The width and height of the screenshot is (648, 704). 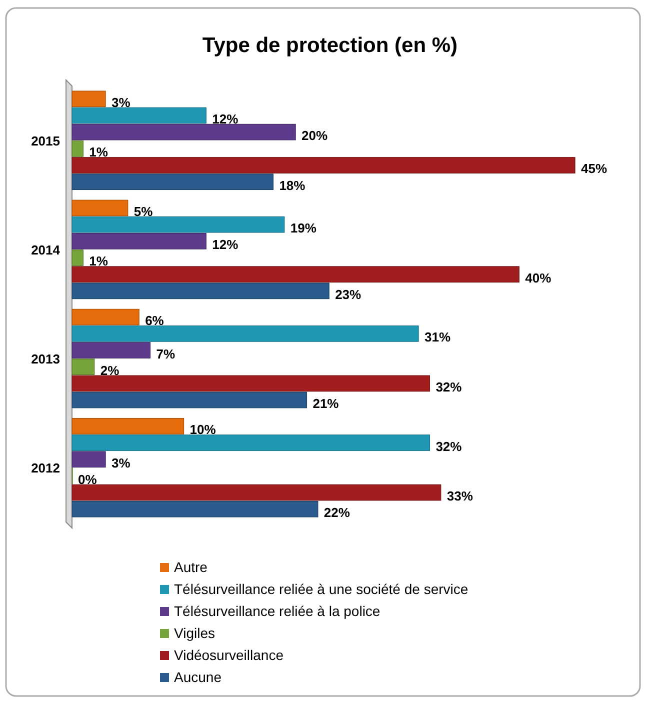 I want to click on legend-label: Vidéosurveillance, so click(x=229, y=655).